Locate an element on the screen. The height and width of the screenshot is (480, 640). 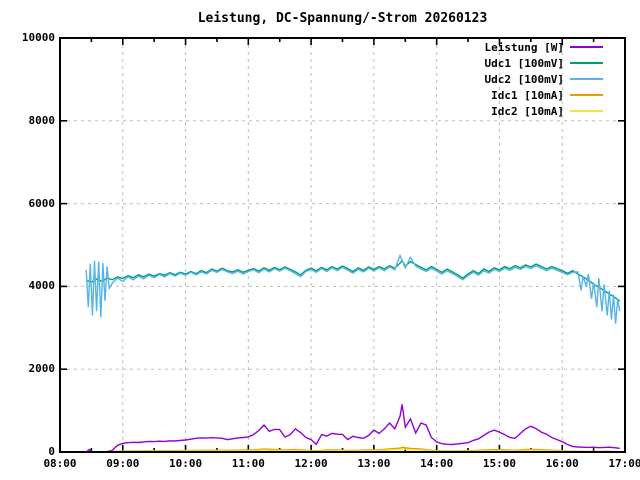
legend-label-idc1: Idc1 [10mA] is located at coordinates (527, 95).